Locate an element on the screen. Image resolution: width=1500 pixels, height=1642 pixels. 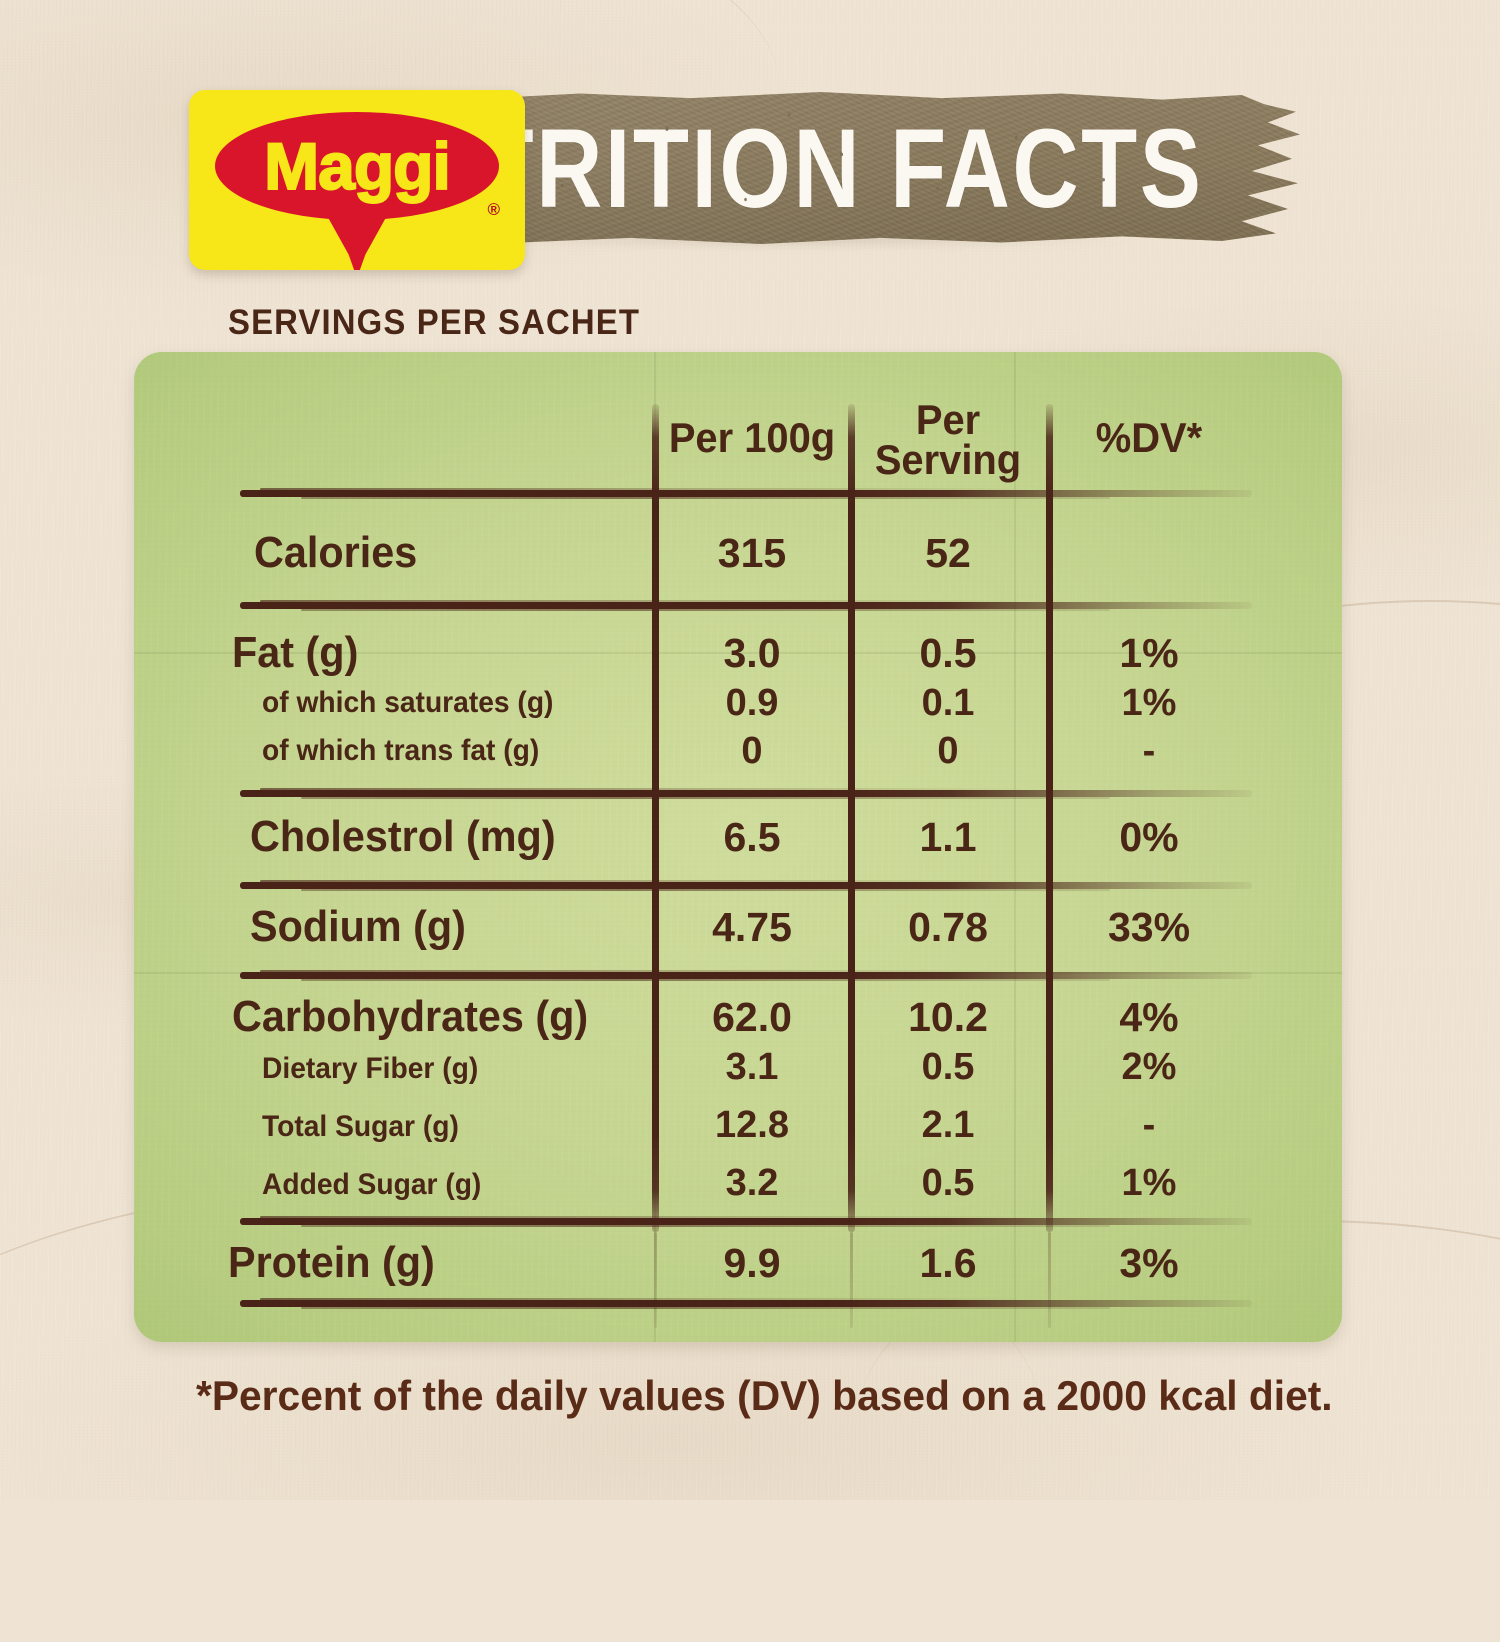
registered-trademark-icon: ® is located at coordinates (493, 209).